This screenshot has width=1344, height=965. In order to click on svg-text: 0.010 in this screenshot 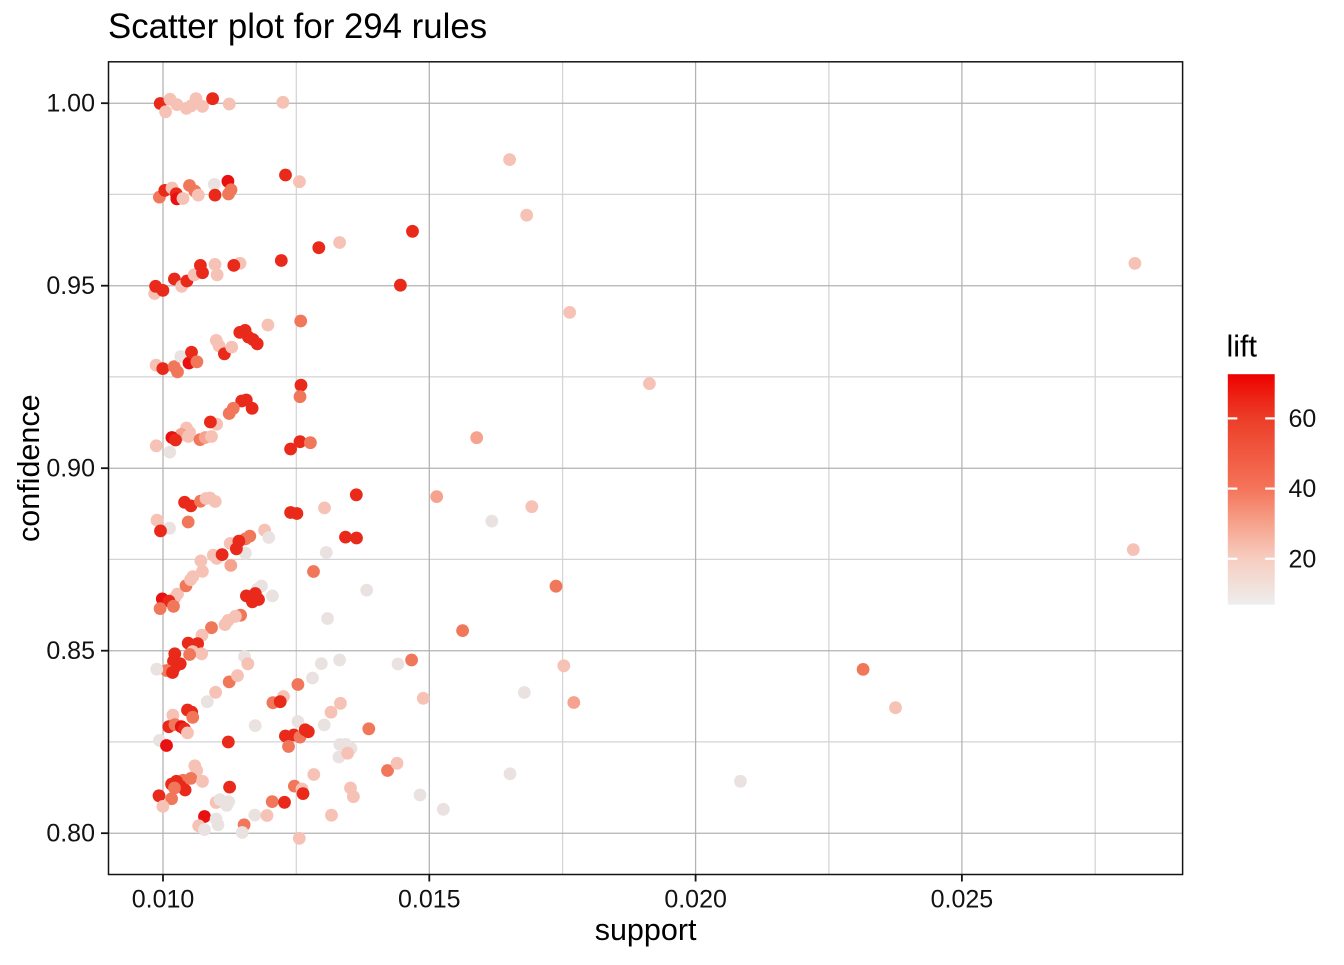, I will do `click(163, 900)`.